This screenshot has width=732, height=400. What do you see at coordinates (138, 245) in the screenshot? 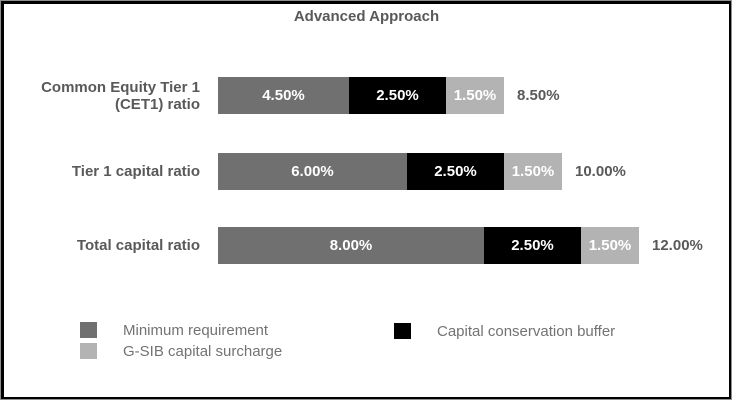
I see `category-label: Total capital ratio` at bounding box center [138, 245].